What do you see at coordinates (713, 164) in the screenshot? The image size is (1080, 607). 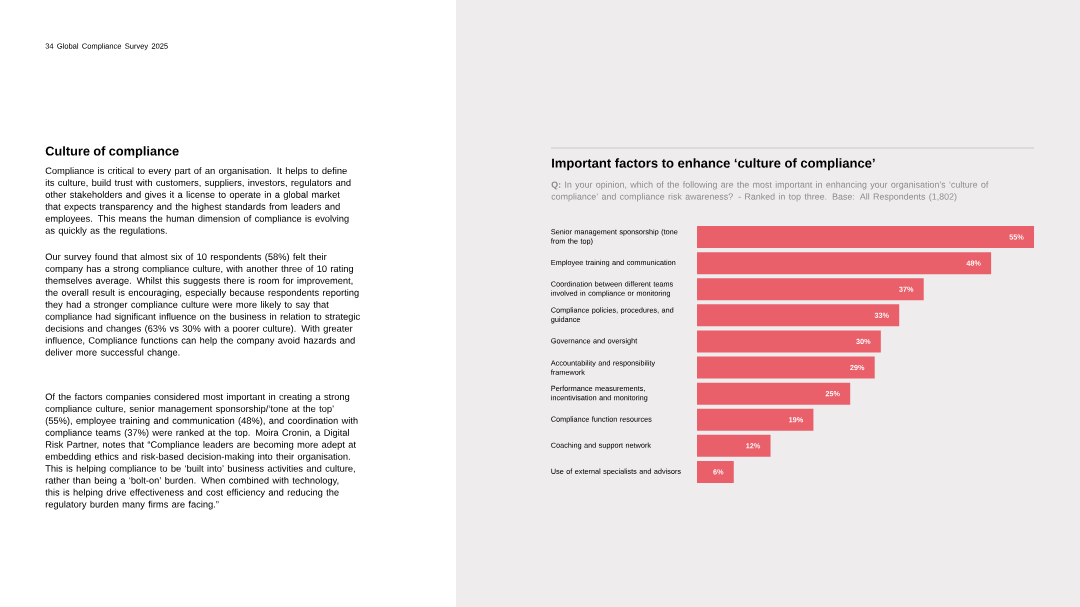 I see `chart-title: Important factors to enhance ‘culture of compliance’` at bounding box center [713, 164].